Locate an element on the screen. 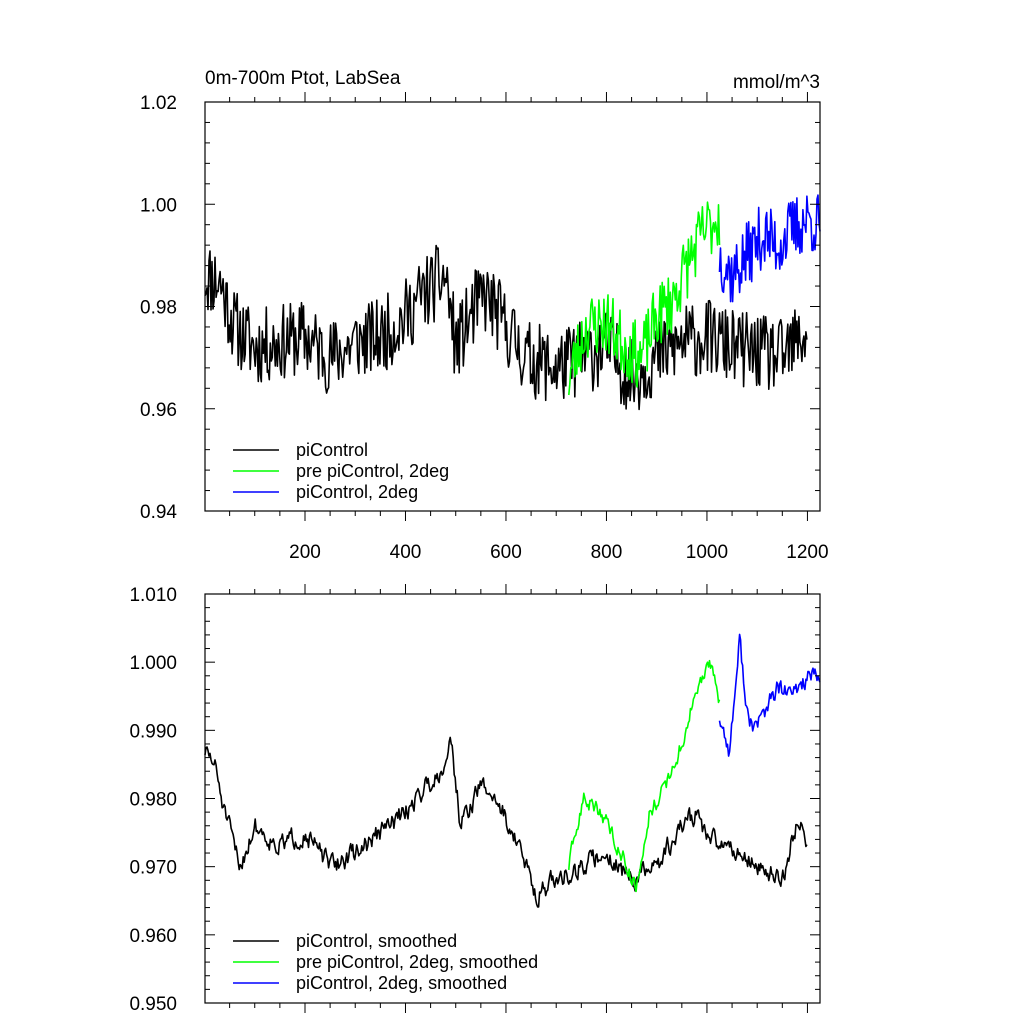 Image resolution: width=1024 pixels, height=1024 pixels. y-tick-label: 1.000 is located at coordinates (153, 663).